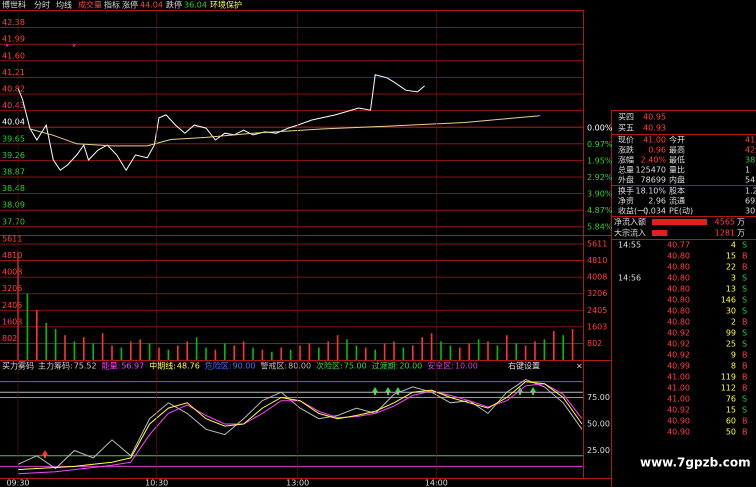 The width and height of the screenshot is (756, 487). What do you see at coordinates (579, 366) in the screenshot?
I see `close-button: ×` at bounding box center [579, 366].